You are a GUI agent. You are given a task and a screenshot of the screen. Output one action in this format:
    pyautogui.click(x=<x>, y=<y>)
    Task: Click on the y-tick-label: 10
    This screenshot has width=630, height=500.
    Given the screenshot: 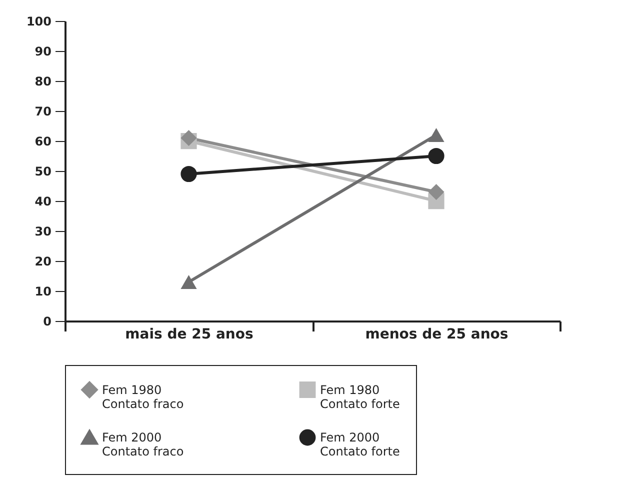 What is the action you would take?
    pyautogui.click(x=43, y=291)
    